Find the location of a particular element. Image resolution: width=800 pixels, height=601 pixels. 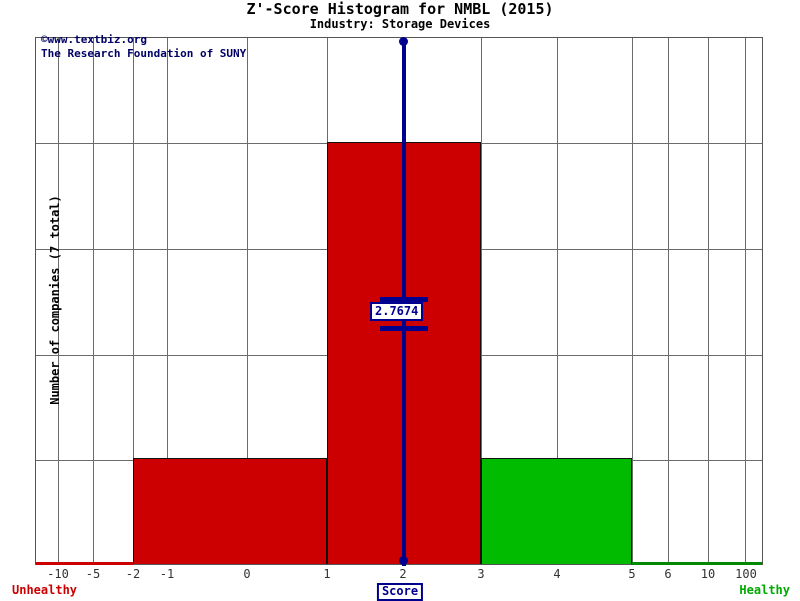

x-axis-tick-label: 4 is located at coordinates (557, 574).